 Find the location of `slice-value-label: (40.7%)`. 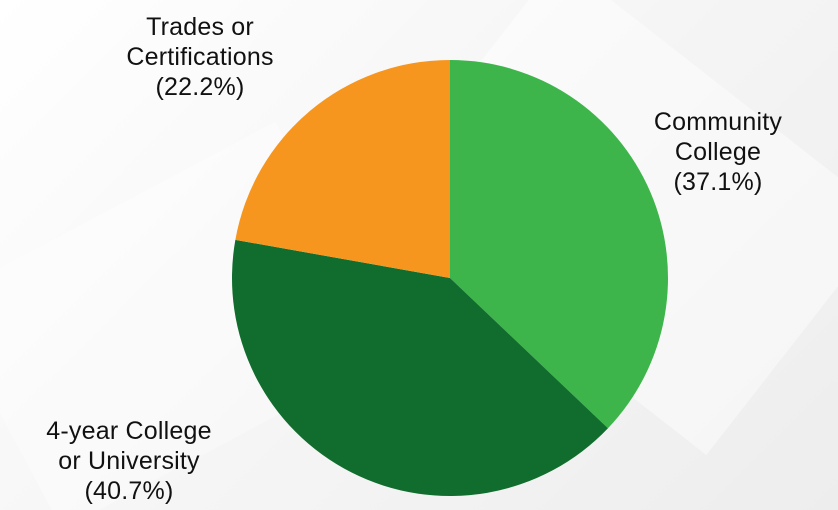

slice-value-label: (40.7%) is located at coordinates (129, 491).